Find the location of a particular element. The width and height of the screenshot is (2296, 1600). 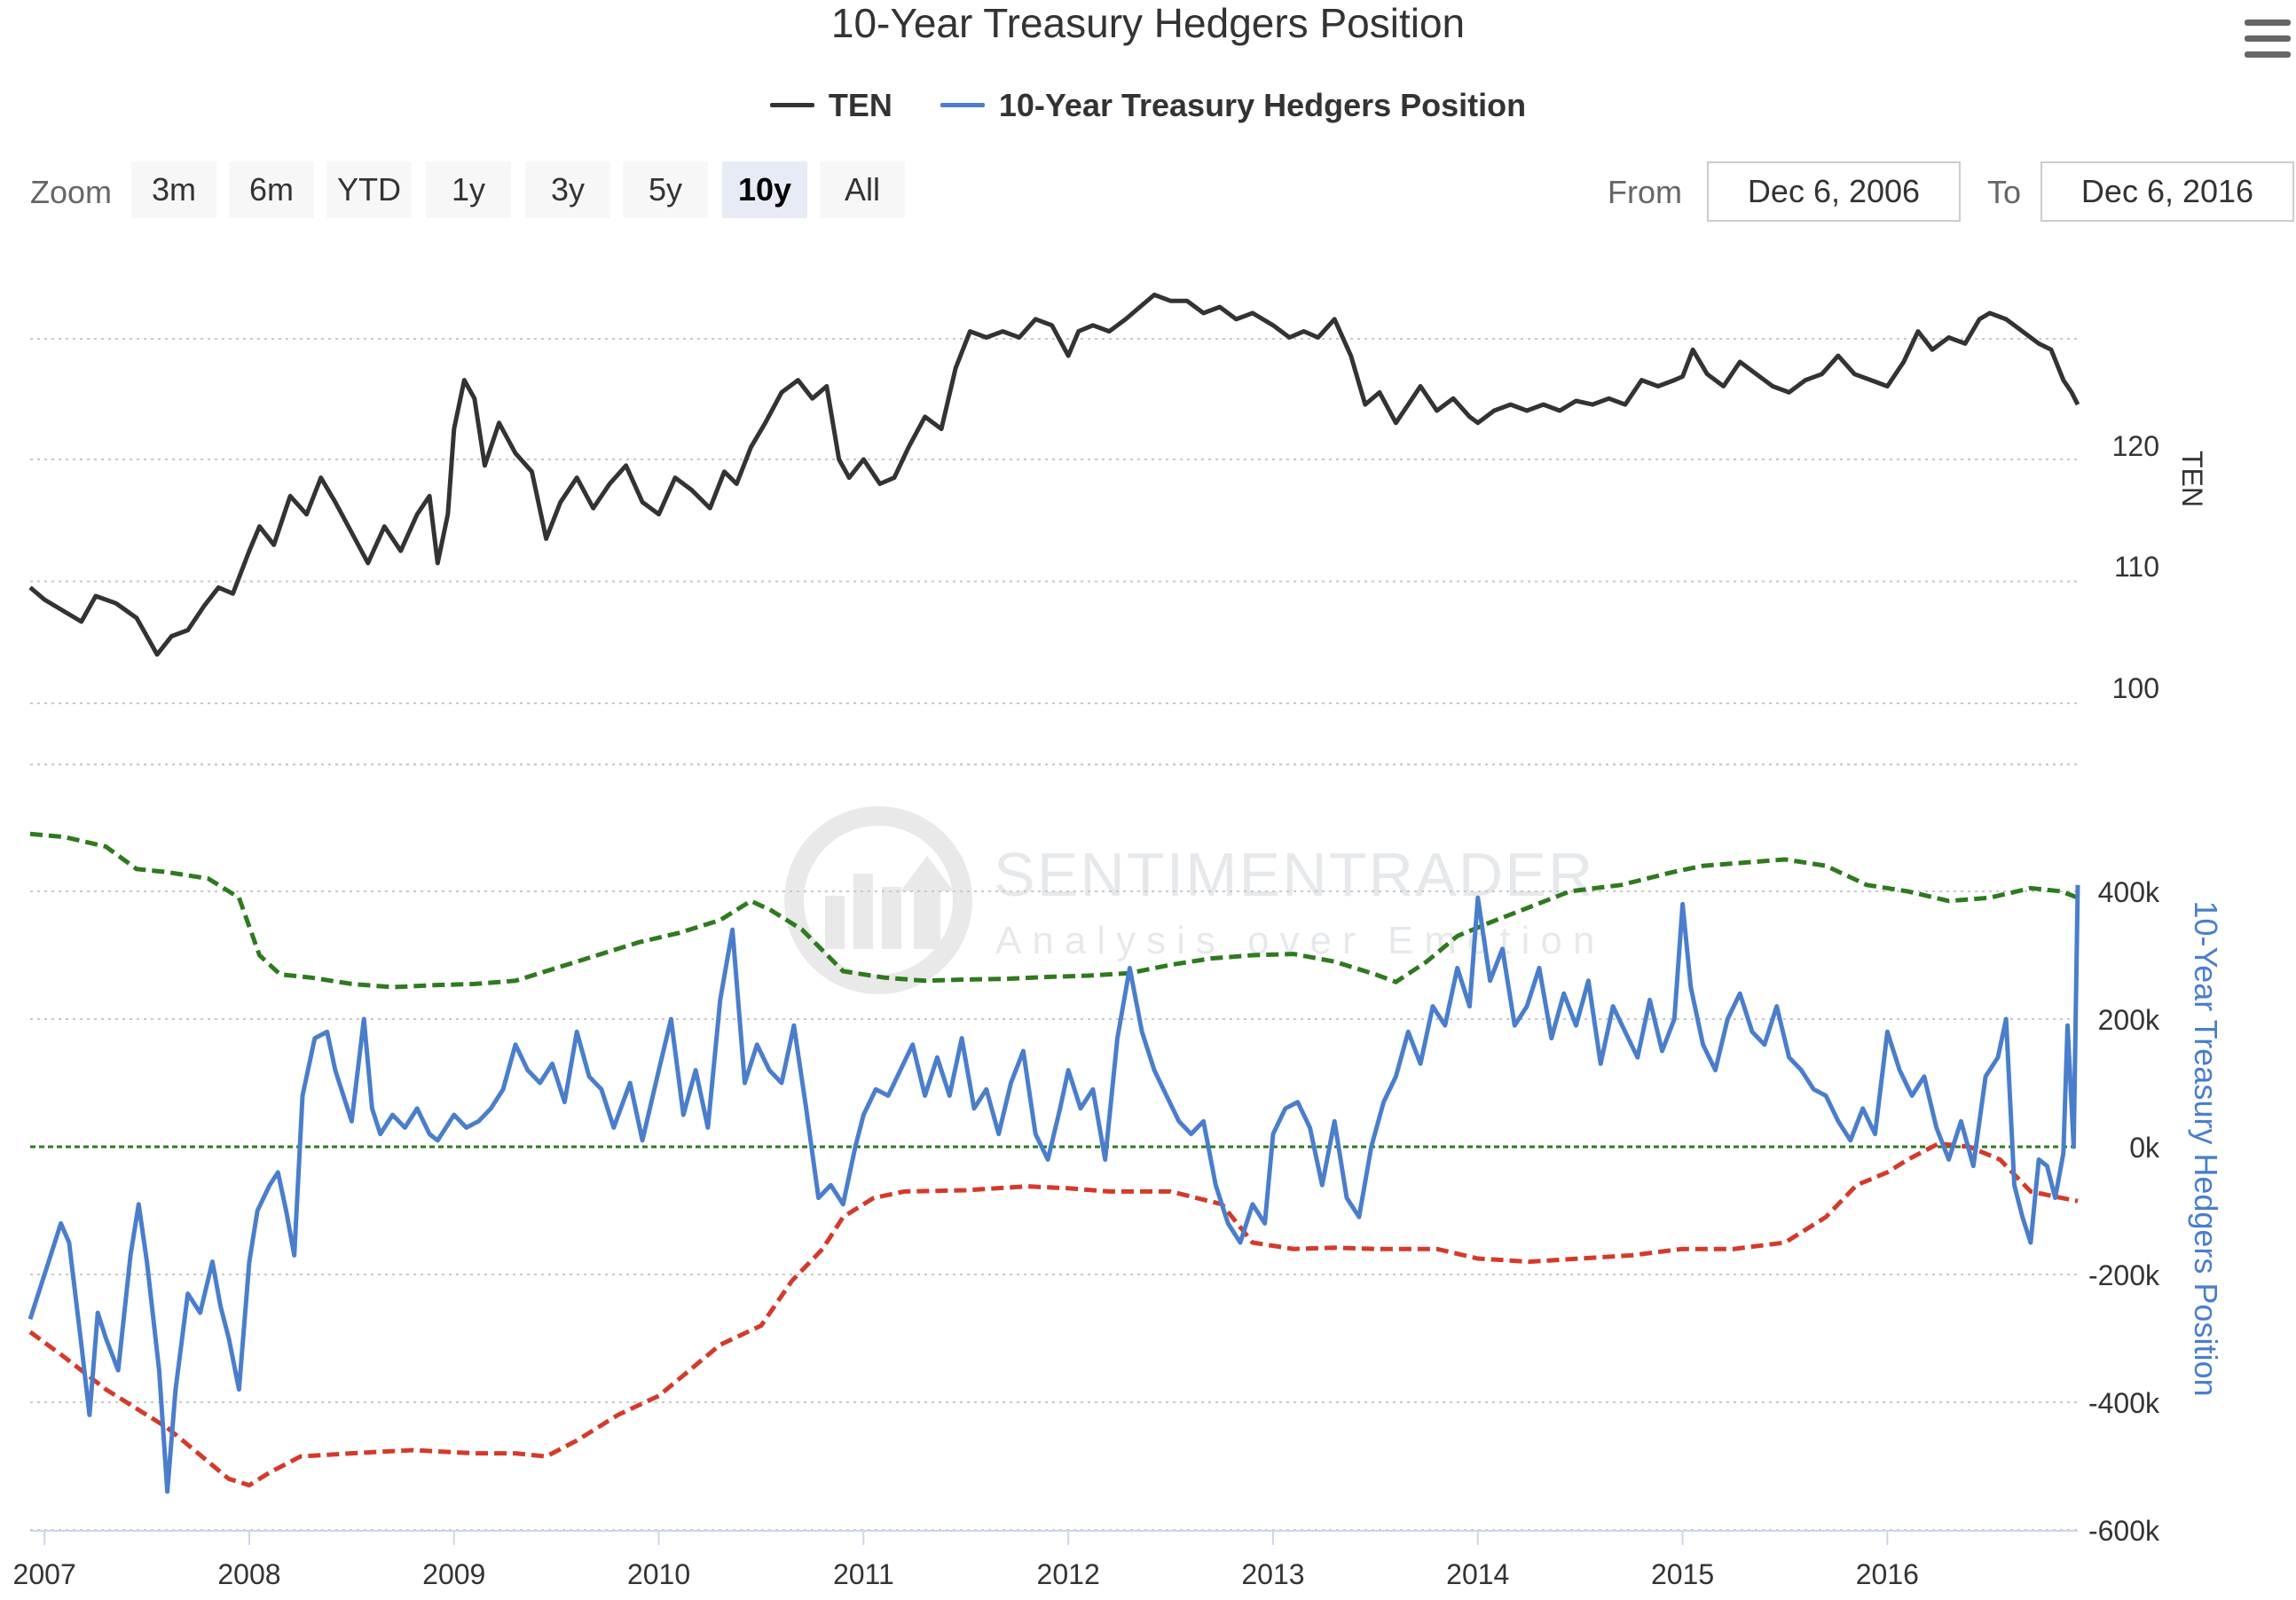

zoom-button-6m: 6m is located at coordinates (271, 189).